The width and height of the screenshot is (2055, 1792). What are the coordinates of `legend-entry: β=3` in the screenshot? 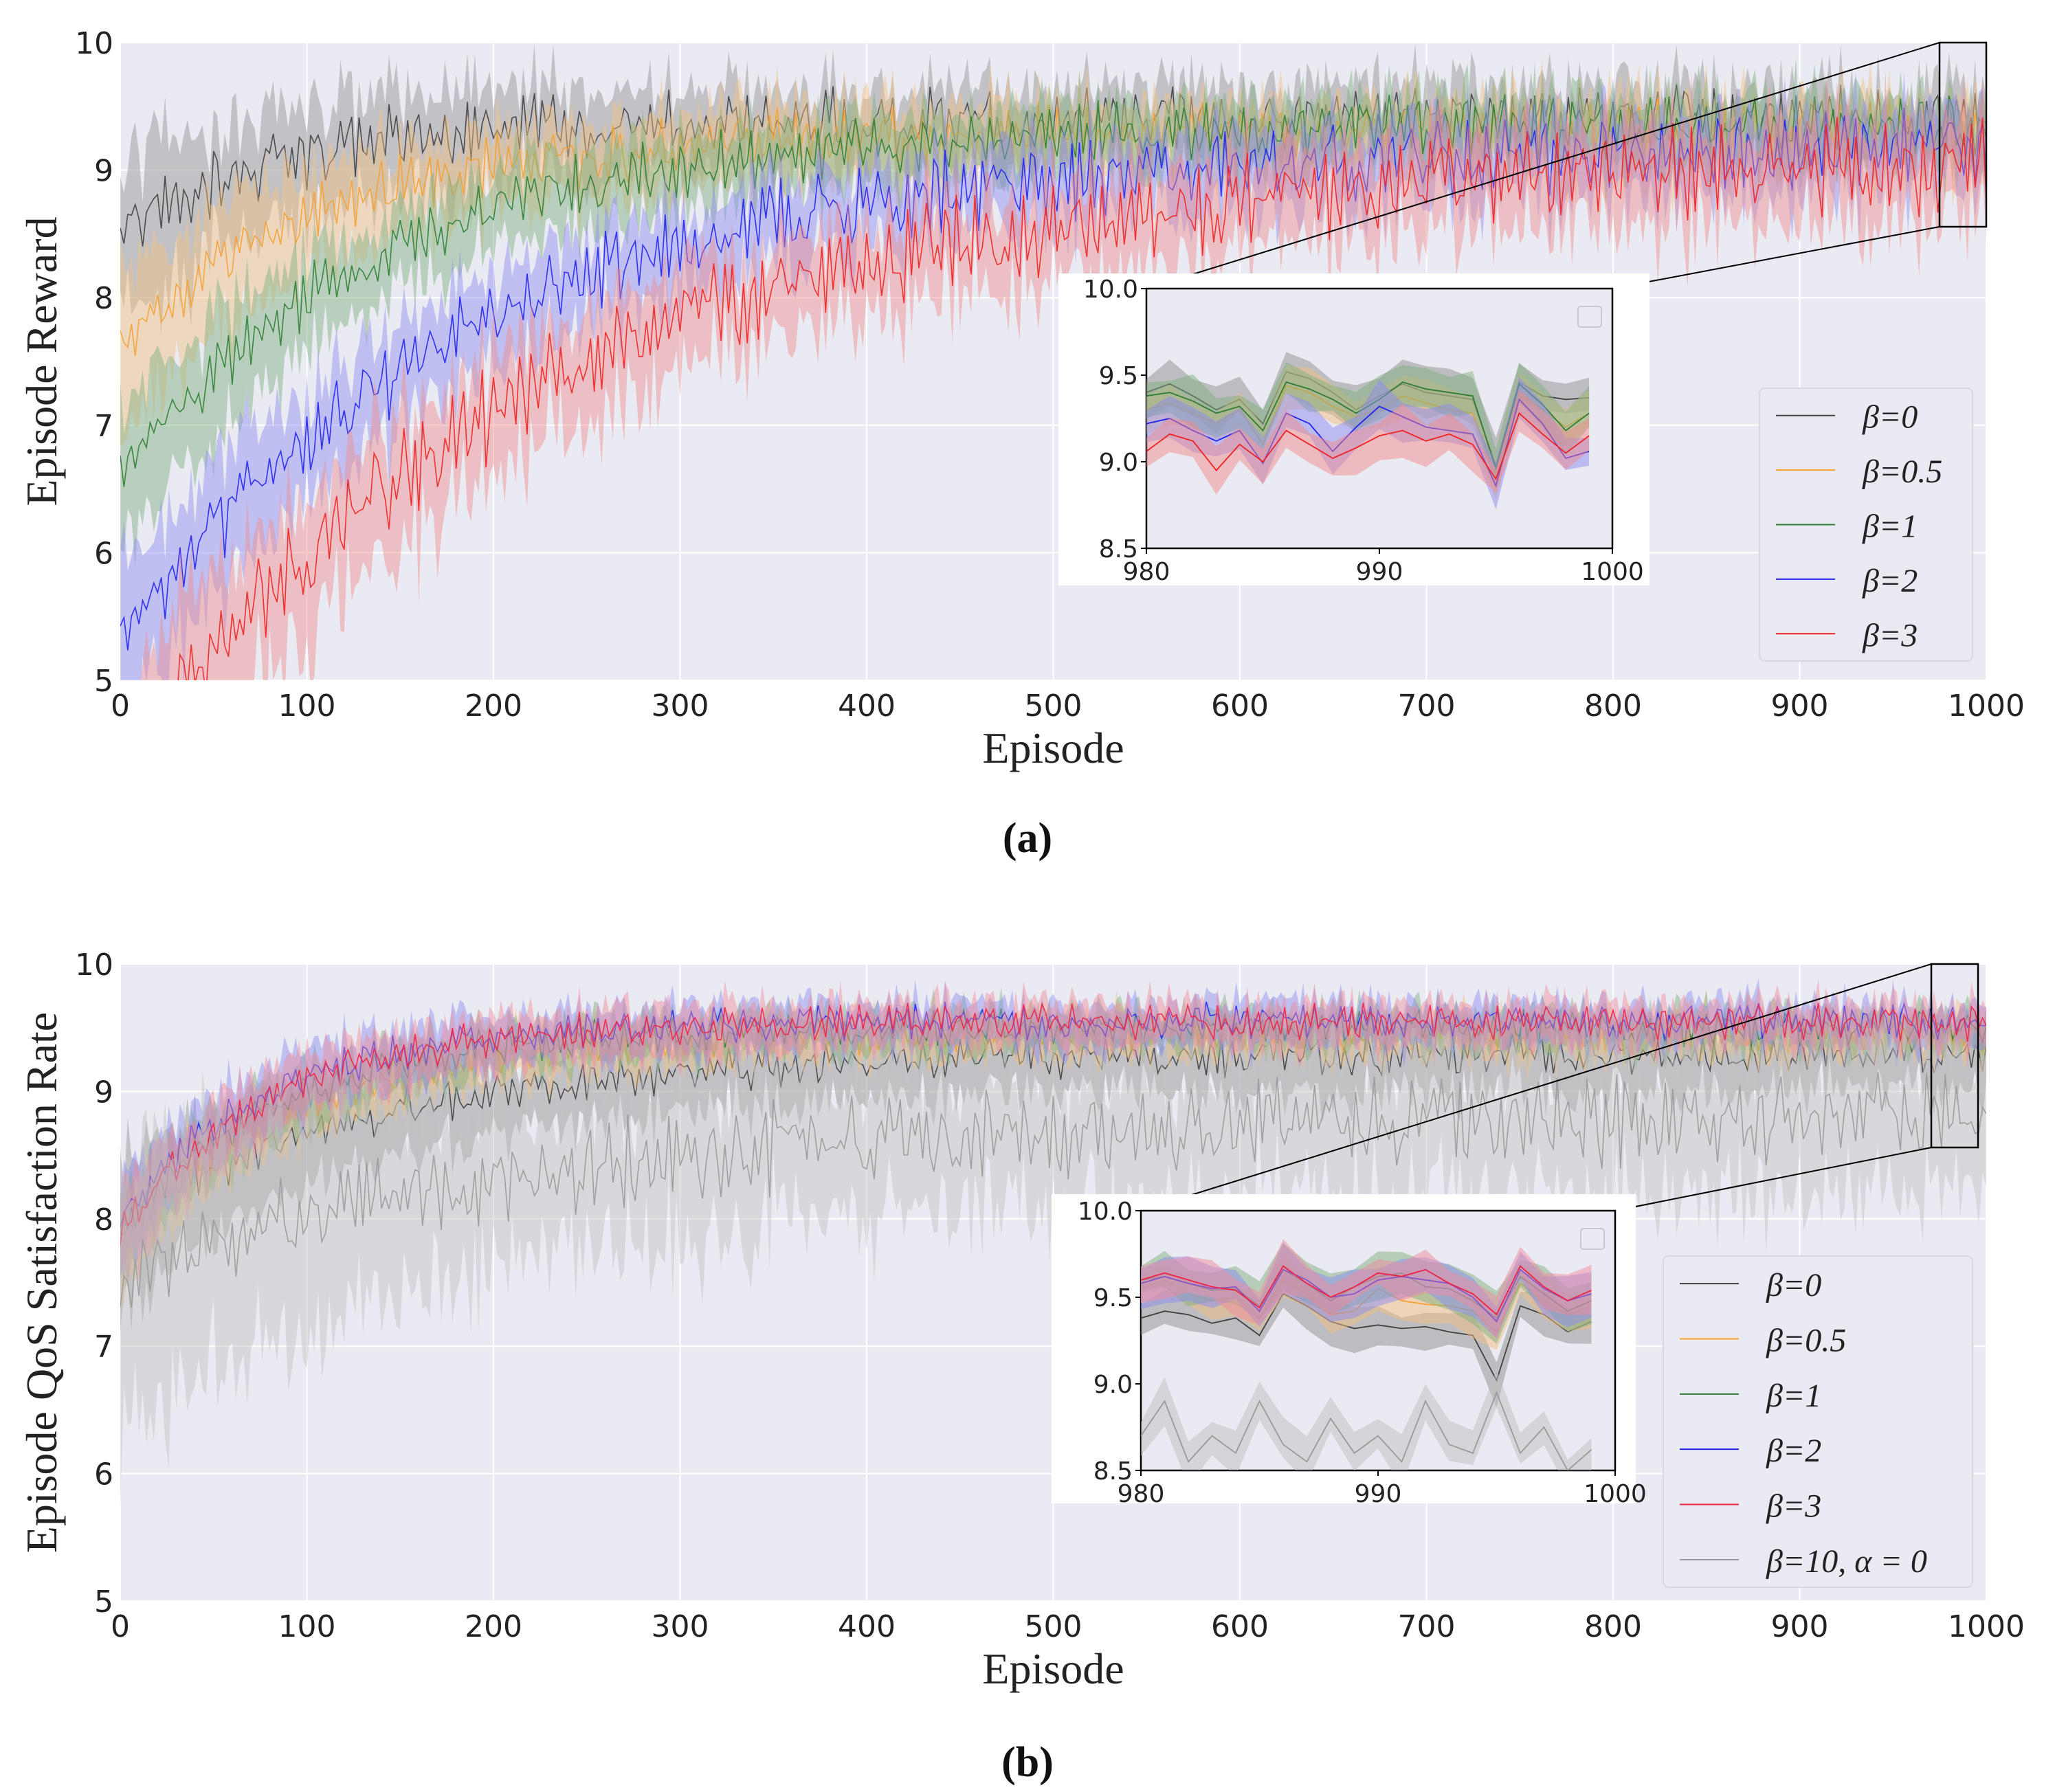 It's located at (1793, 1506).